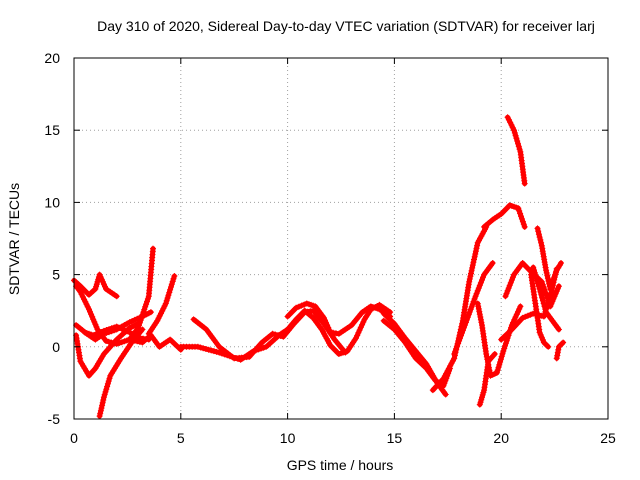  Describe the element at coordinates (608, 438) in the screenshot. I see `x-tick-label: 25` at that location.